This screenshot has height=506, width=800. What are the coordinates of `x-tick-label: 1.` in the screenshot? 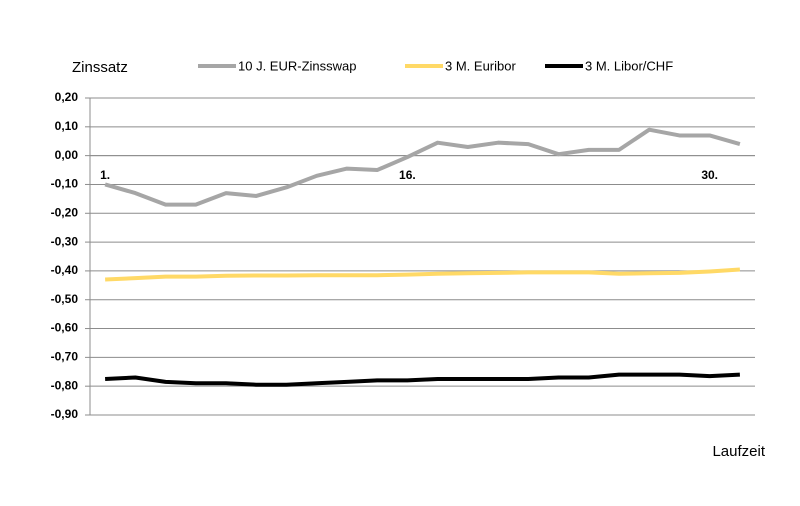 It's located at (105, 175).